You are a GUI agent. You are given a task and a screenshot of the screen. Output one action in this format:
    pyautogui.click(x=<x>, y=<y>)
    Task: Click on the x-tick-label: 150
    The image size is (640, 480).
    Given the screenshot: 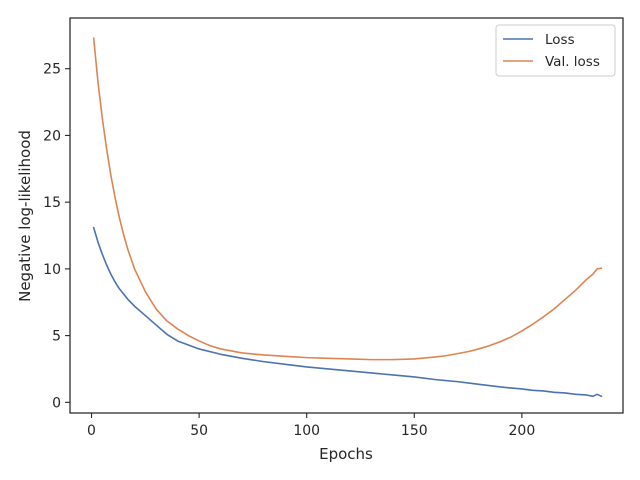 What is the action you would take?
    pyautogui.click(x=414, y=431)
    